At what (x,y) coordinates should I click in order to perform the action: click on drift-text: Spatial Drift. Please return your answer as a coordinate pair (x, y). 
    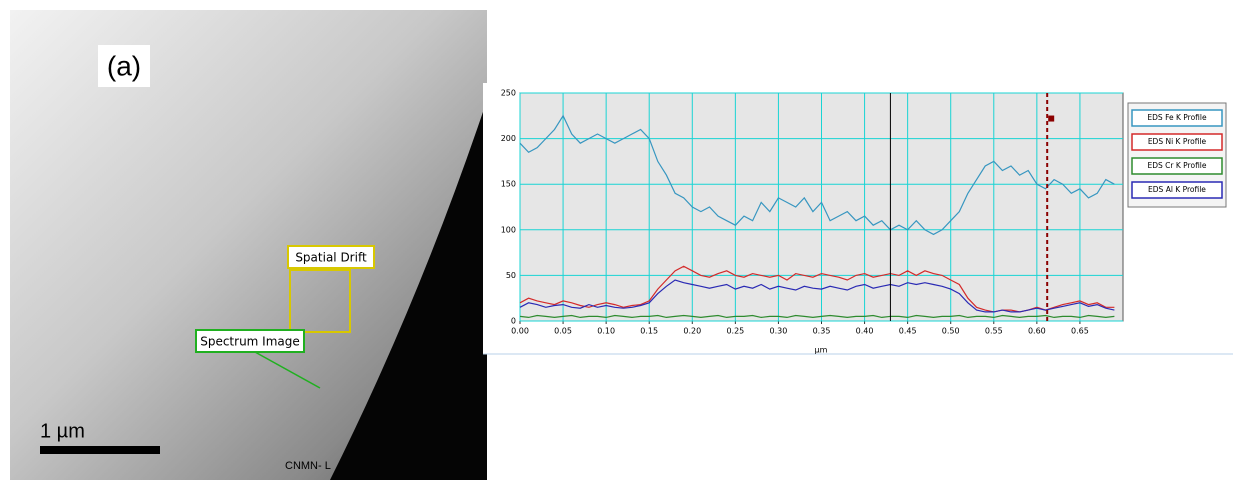
    Looking at the image, I should click on (331, 258).